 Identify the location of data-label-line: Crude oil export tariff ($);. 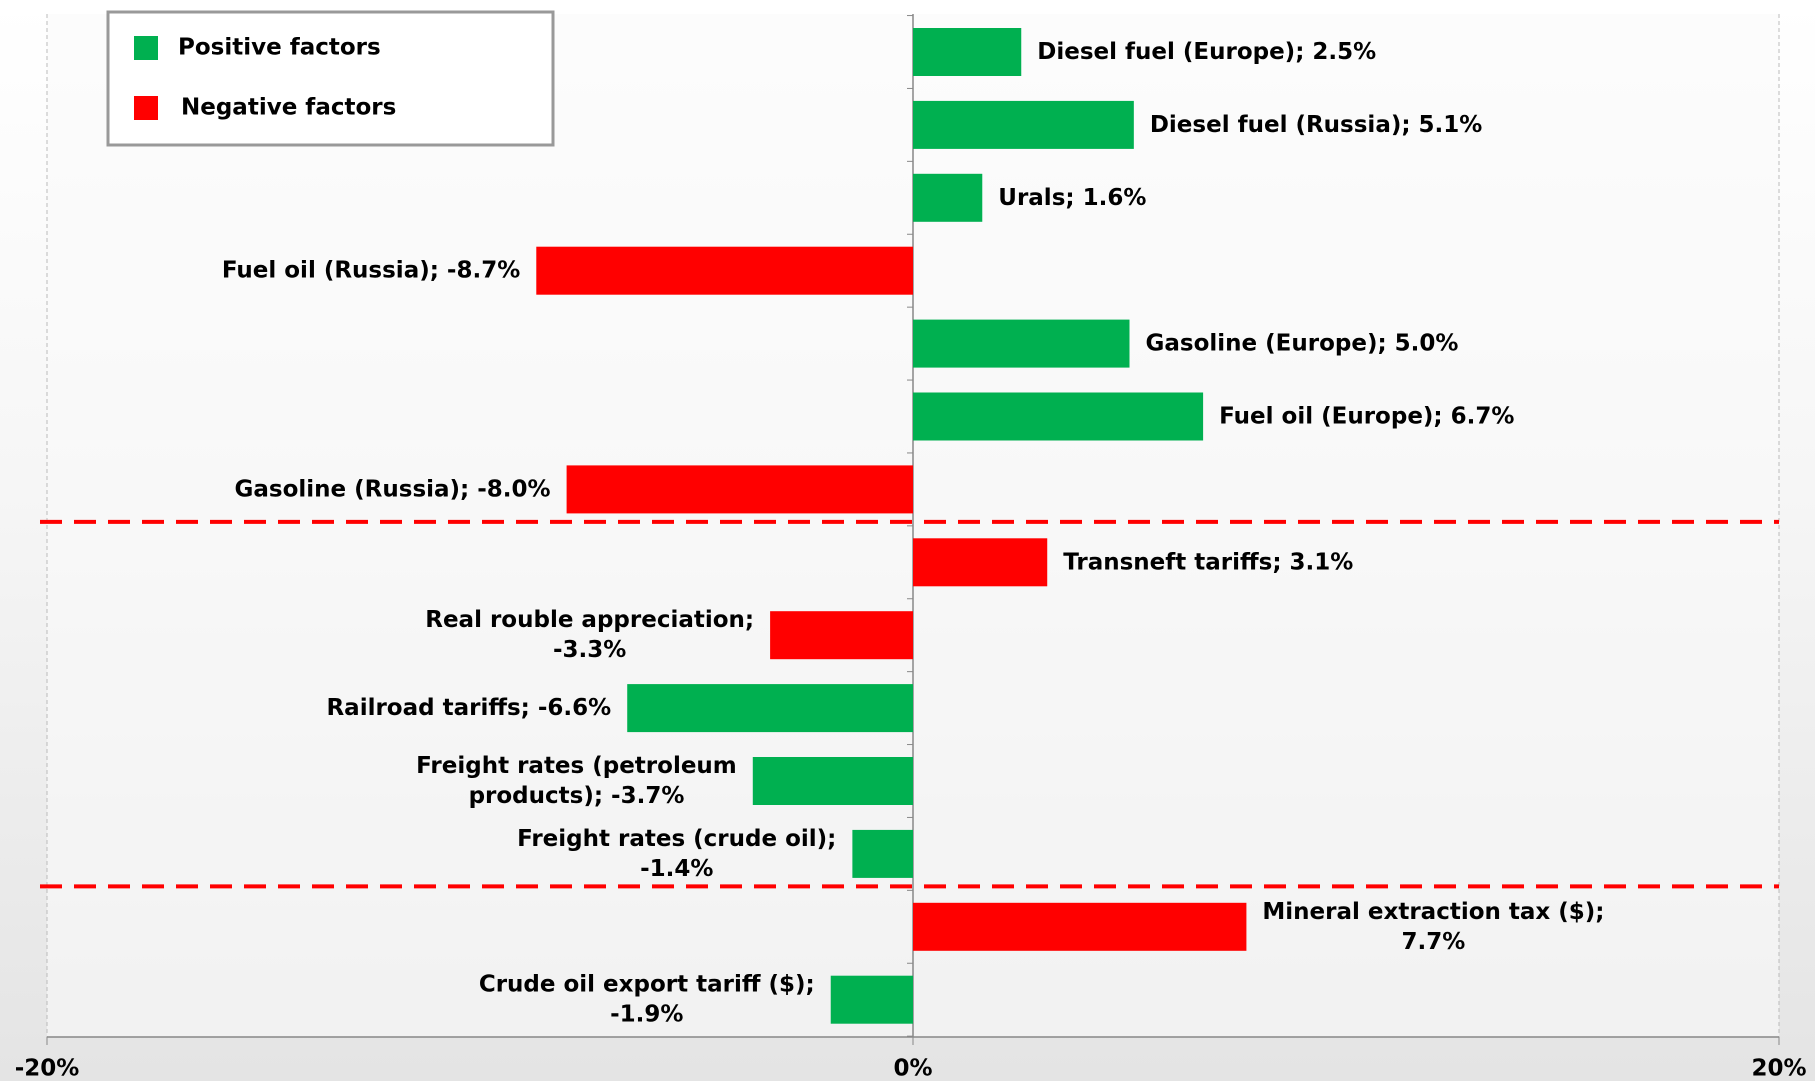
(647, 984).